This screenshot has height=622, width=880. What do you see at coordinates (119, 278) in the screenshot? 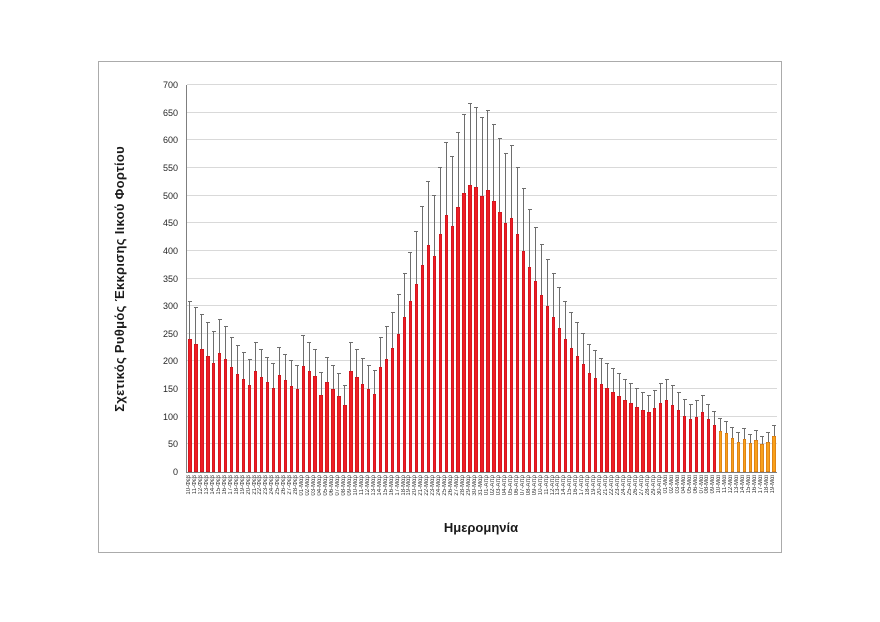
I see `y-axis-title: Σχετικός Ρυθμός Έκκρισης Ιικού Φορτίου` at bounding box center [119, 278].